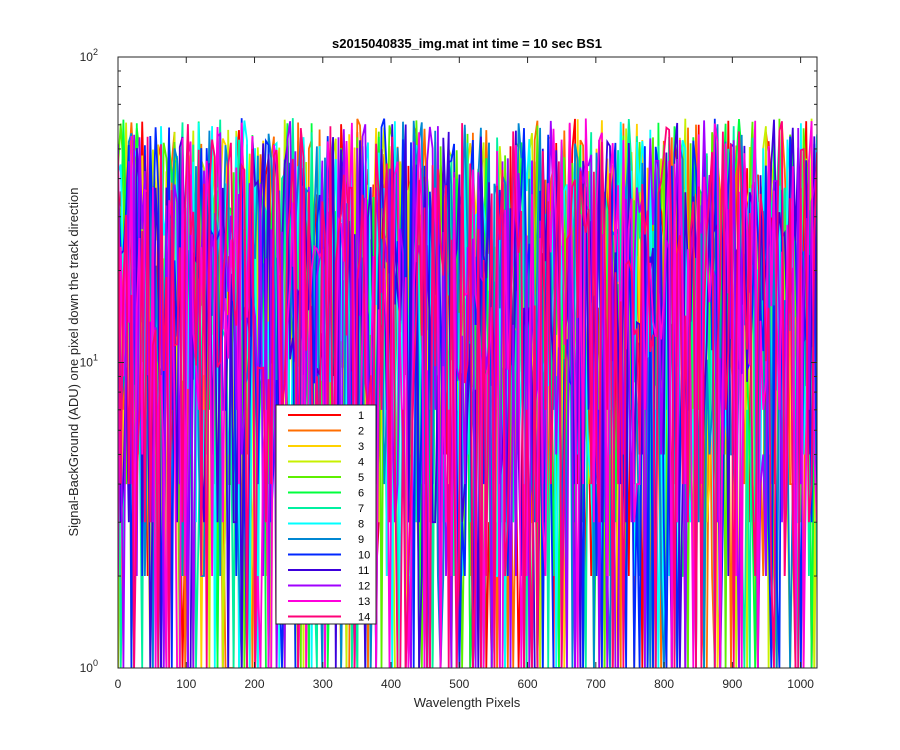 The width and height of the screenshot is (900, 750). Describe the element at coordinates (186, 684) in the screenshot. I see `x-tick-label: 100` at that location.